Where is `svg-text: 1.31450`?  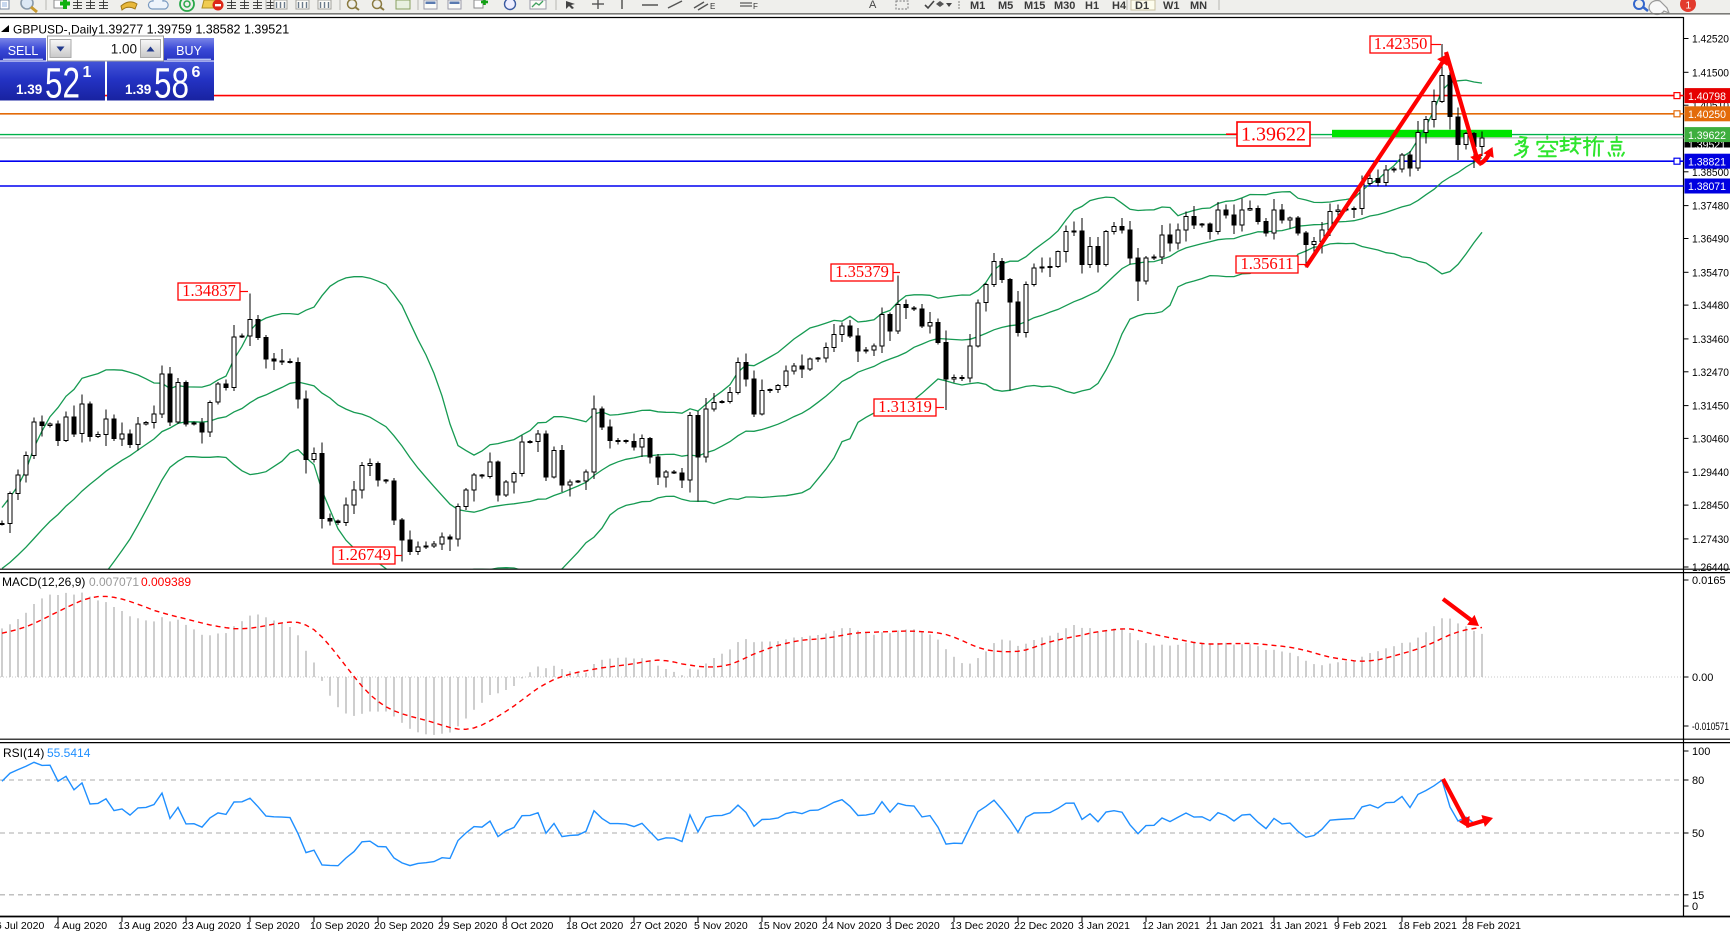 svg-text: 1.31450 is located at coordinates (1710, 407).